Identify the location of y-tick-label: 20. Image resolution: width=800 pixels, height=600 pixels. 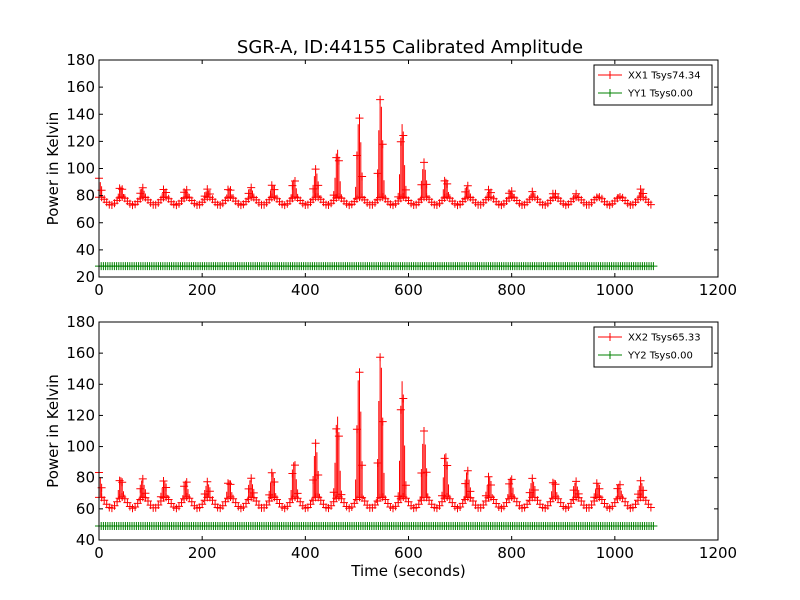
(85, 277).